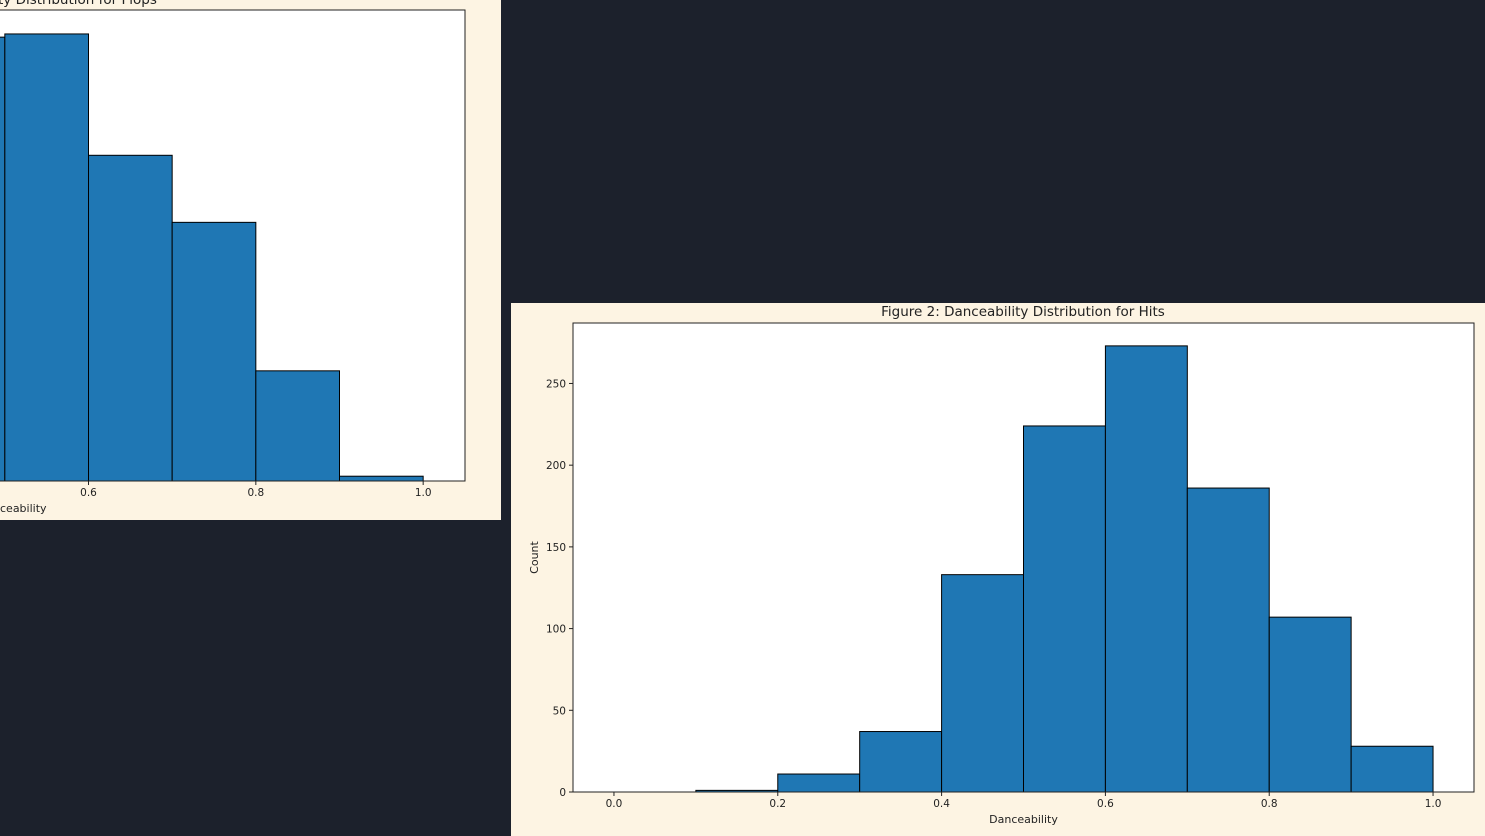  I want to click on hits-y-tick-label: 100, so click(556, 630).